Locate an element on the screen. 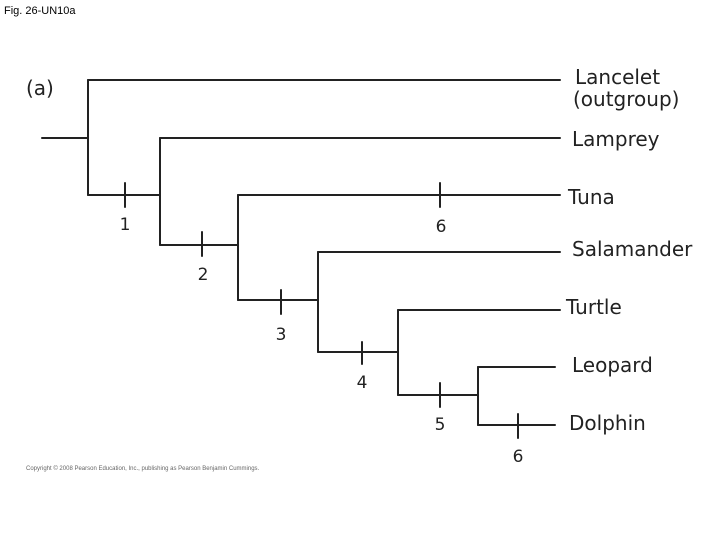 The height and width of the screenshot is (540, 720). character-label: 3 is located at coordinates (281, 335).